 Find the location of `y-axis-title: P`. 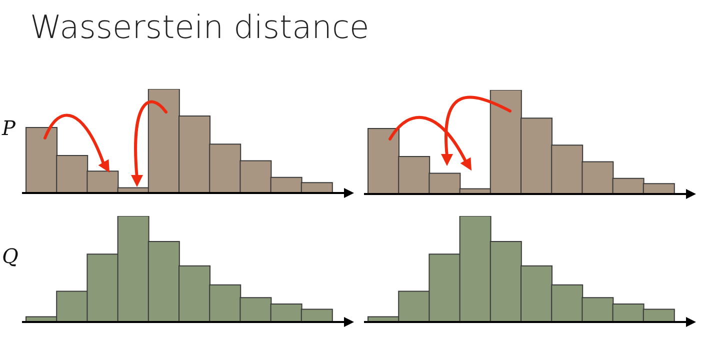

y-axis-title: P is located at coordinates (9, 128).